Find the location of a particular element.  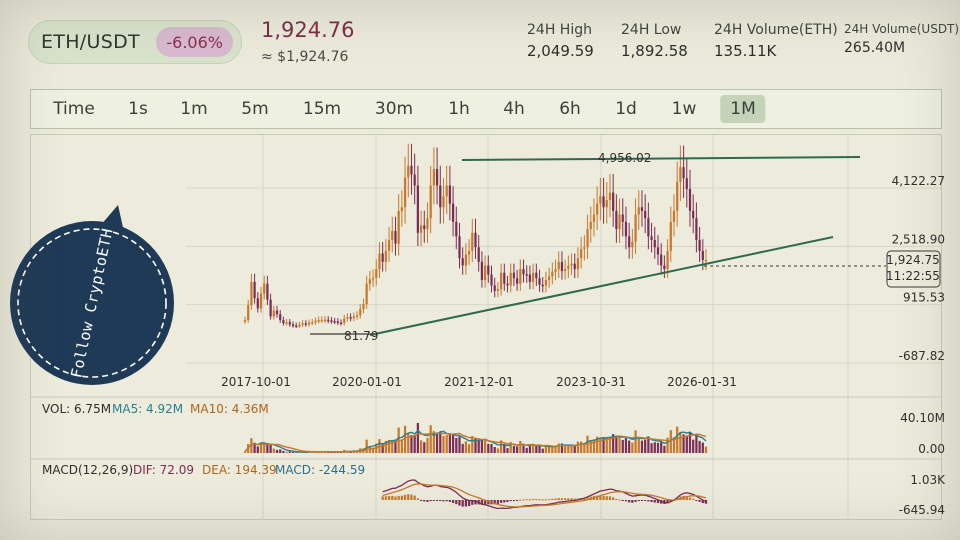

interval-tab-1h: 1h is located at coordinates (459, 109).